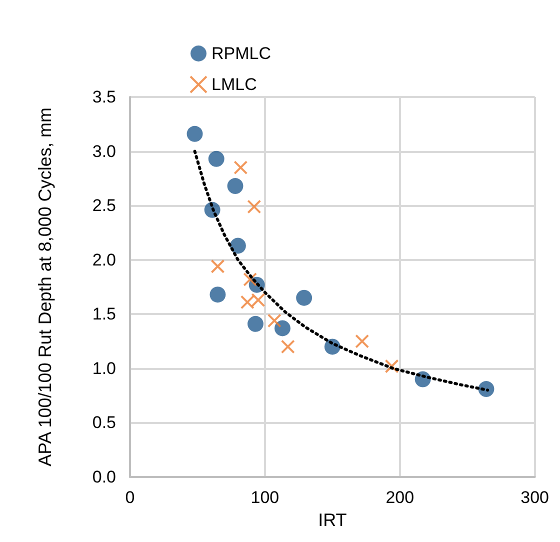  What do you see at coordinates (535, 497) in the screenshot?
I see `x-tick-label: 300` at bounding box center [535, 497].